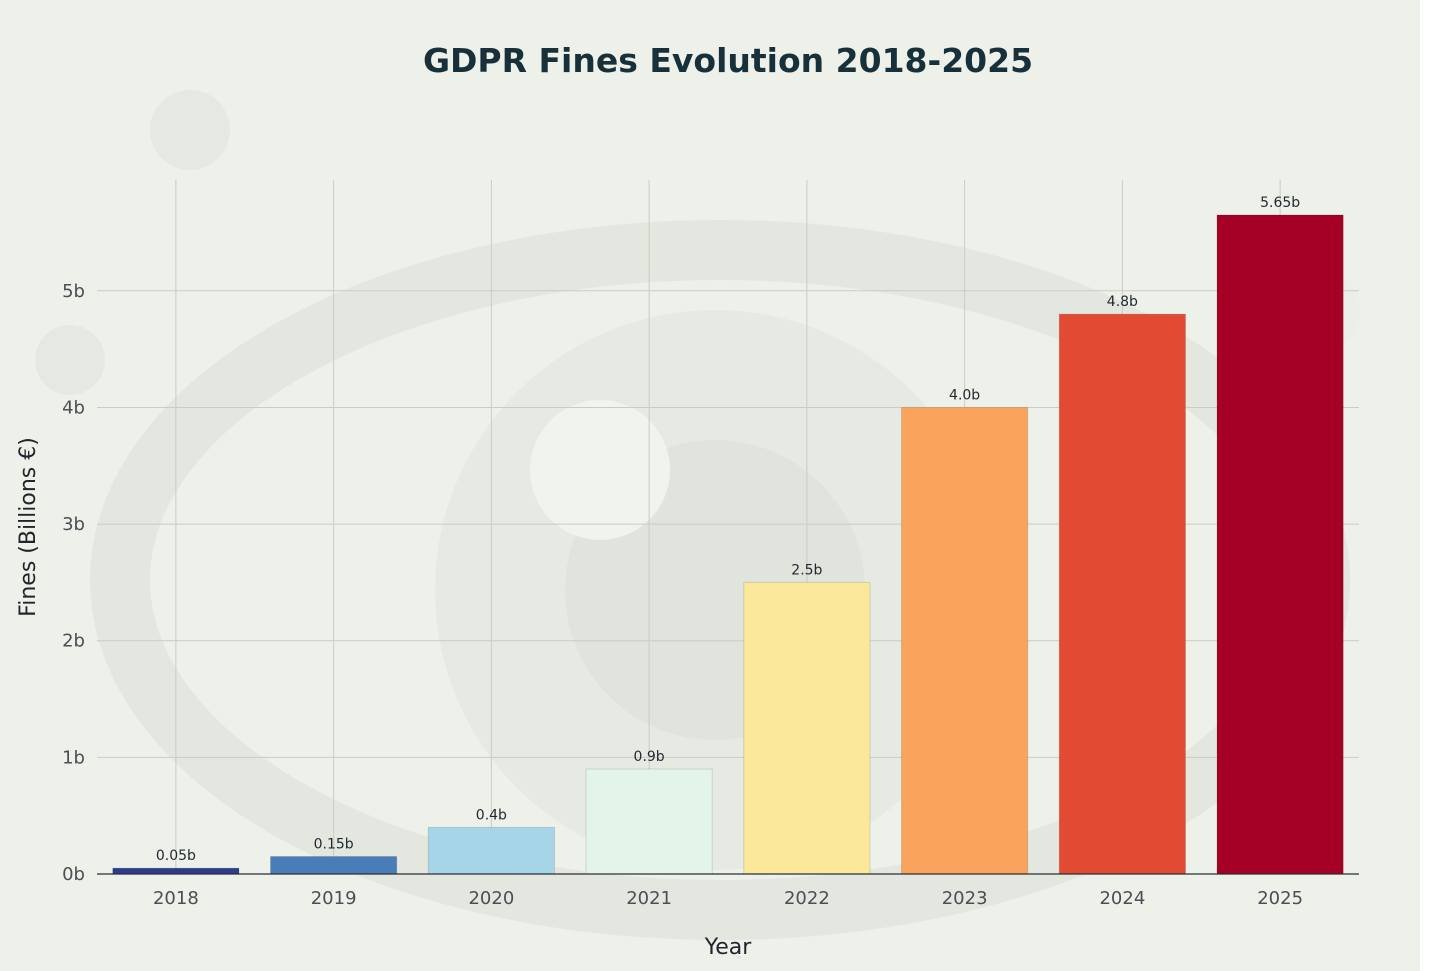 The height and width of the screenshot is (971, 1456). I want to click on bar-2020, so click(491, 850).